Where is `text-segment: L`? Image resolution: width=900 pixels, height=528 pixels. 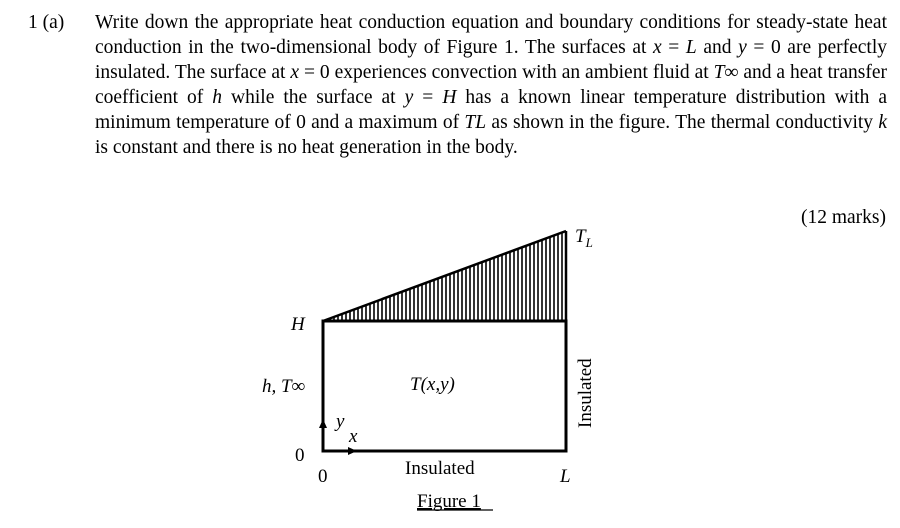 text-segment: L is located at coordinates (691, 47).